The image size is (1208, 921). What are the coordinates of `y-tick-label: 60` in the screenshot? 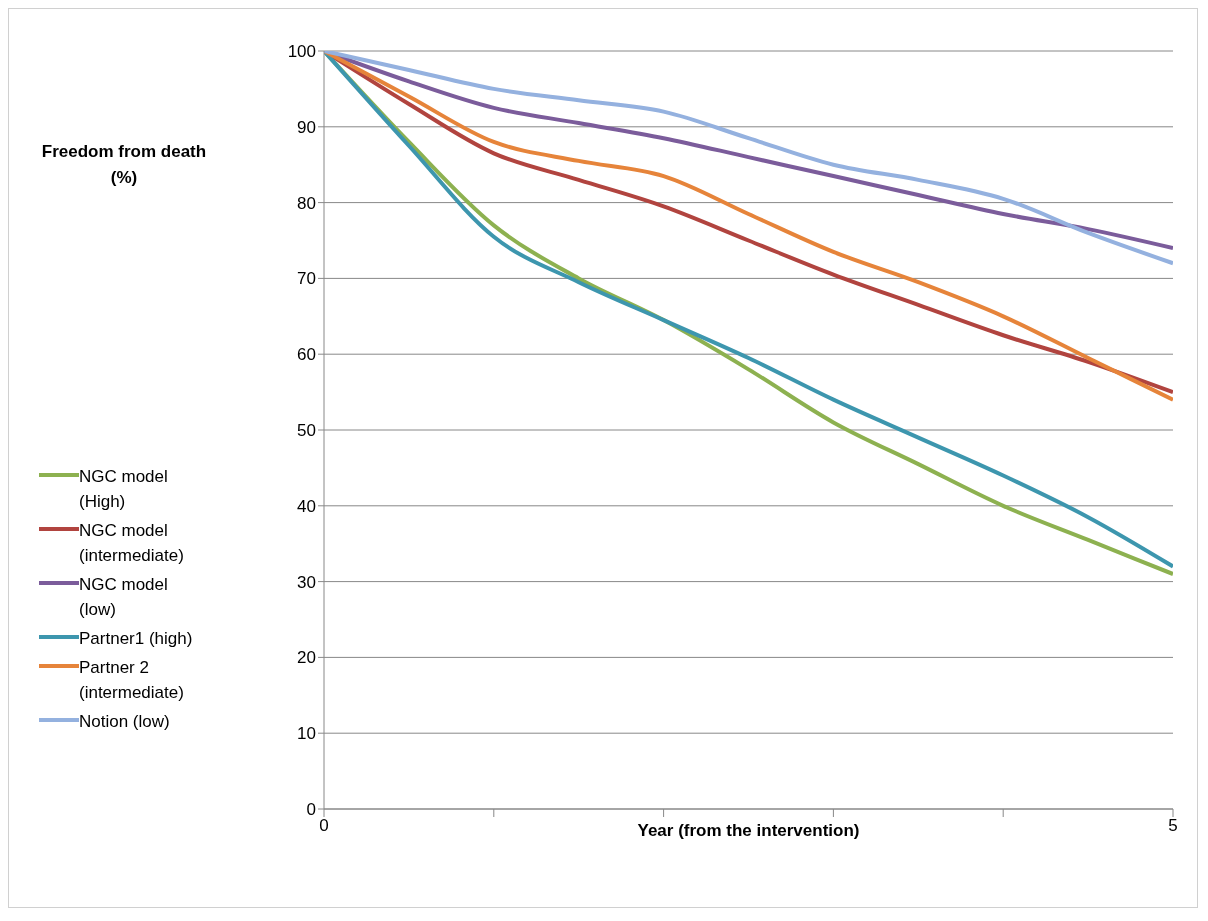 It's located at (306, 355).